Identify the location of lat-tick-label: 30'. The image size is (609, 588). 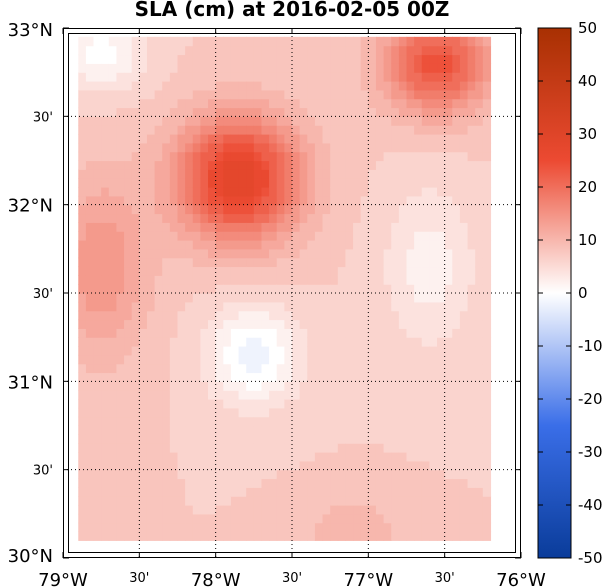
(43, 117).